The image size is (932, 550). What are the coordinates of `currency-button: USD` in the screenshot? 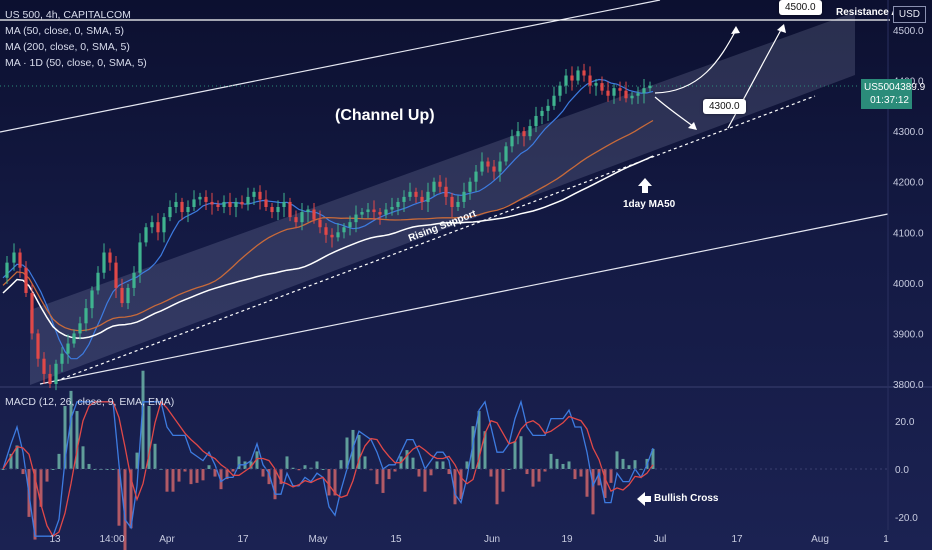 It's located at (909, 14).